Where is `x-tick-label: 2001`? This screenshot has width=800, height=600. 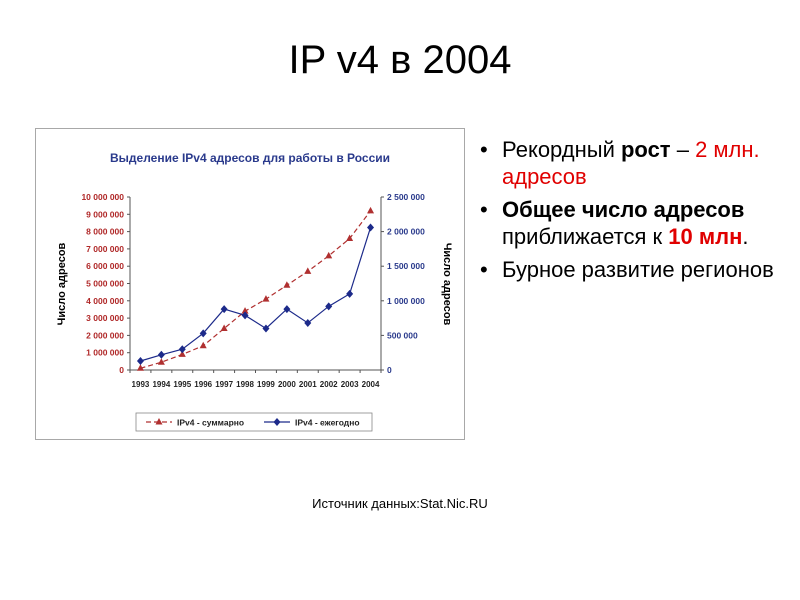 x-tick-label: 2001 is located at coordinates (308, 384).